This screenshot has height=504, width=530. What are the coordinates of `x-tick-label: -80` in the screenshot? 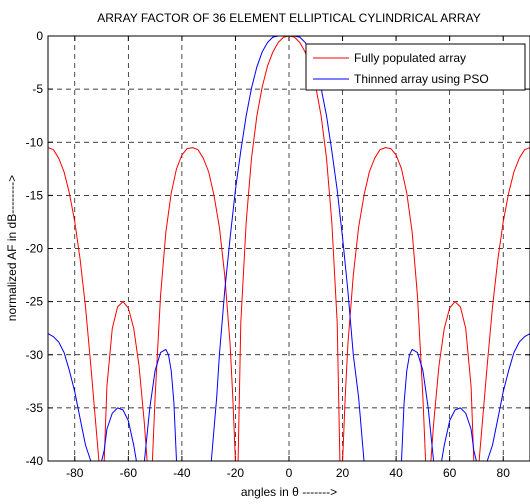 It's located at (75, 473).